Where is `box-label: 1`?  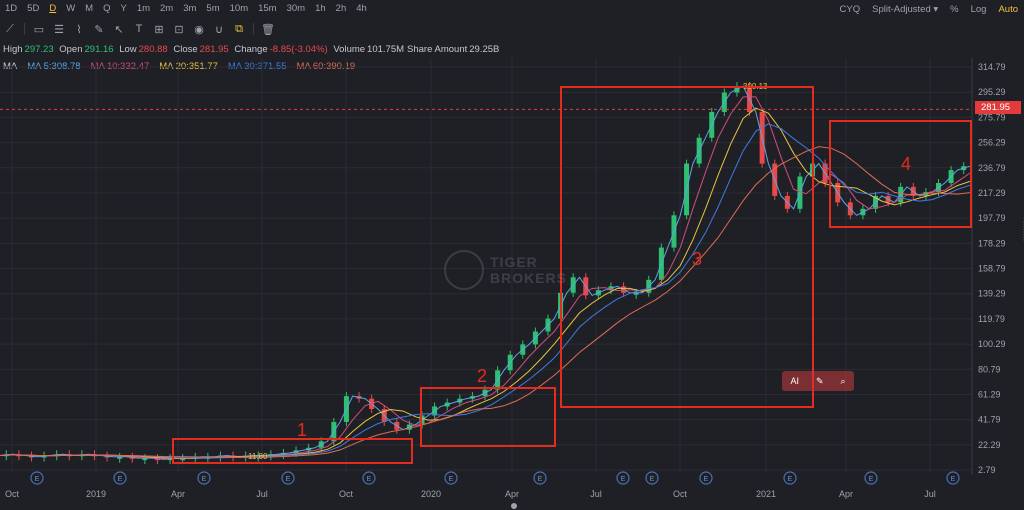 box-label: 1 is located at coordinates (302, 430).